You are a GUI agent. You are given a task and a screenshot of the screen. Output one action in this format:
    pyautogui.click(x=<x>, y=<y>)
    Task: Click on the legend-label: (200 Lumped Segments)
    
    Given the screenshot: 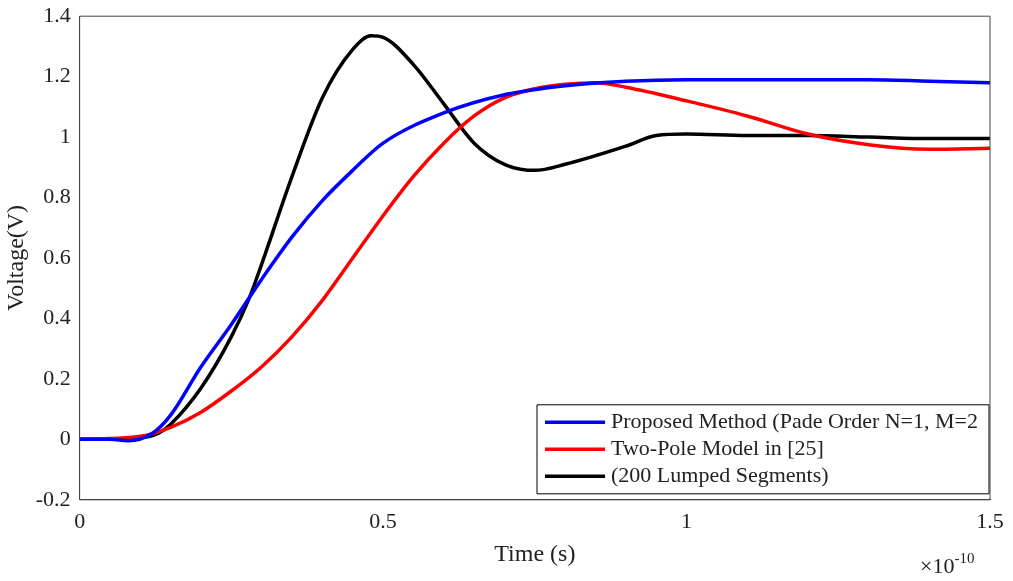 What is the action you would take?
    pyautogui.click(x=720, y=475)
    